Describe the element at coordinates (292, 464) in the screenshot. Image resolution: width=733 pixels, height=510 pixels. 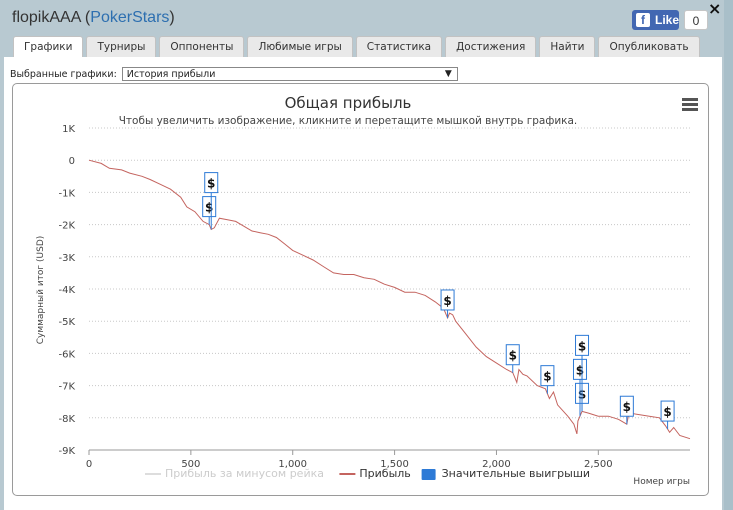
I see `x-tick-label: 1,000` at that location.